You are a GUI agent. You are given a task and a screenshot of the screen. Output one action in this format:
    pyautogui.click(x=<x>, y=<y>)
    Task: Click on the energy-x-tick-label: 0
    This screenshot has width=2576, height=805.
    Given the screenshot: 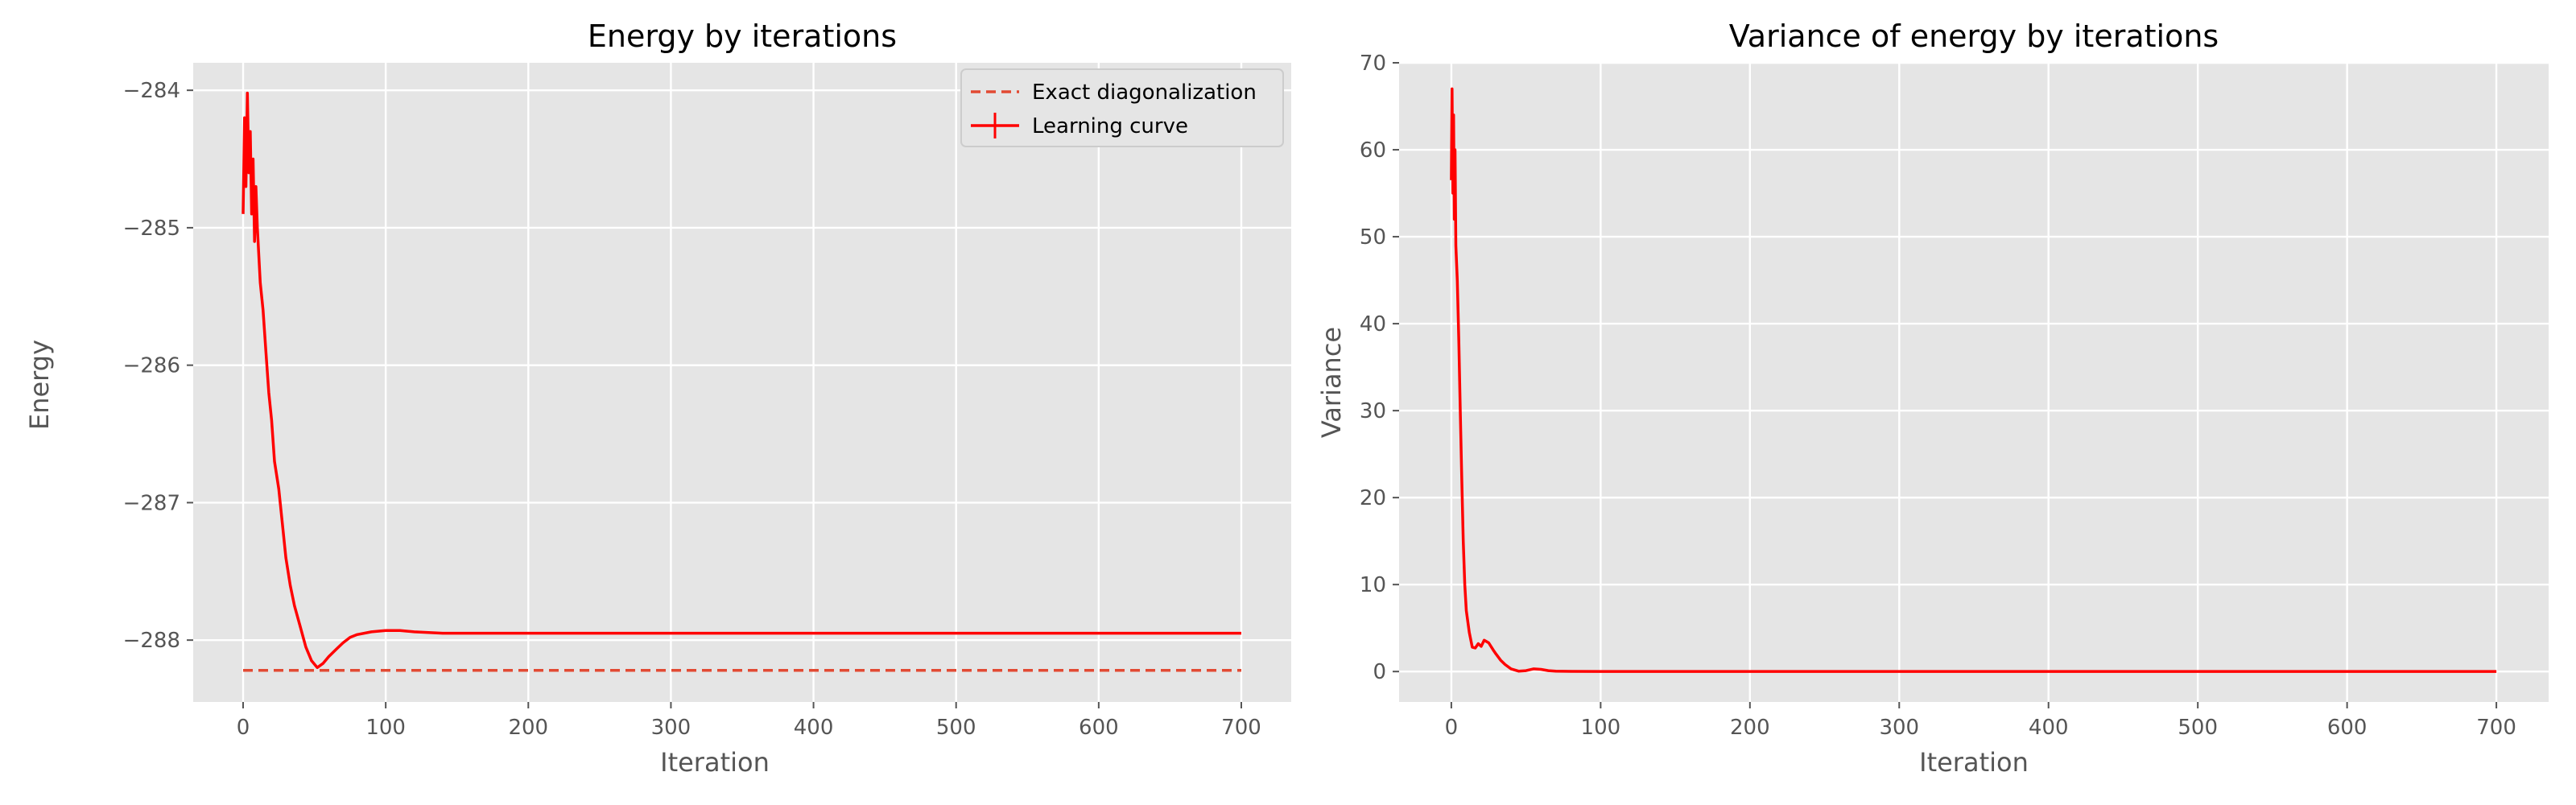 What is the action you would take?
    pyautogui.click(x=243, y=728)
    